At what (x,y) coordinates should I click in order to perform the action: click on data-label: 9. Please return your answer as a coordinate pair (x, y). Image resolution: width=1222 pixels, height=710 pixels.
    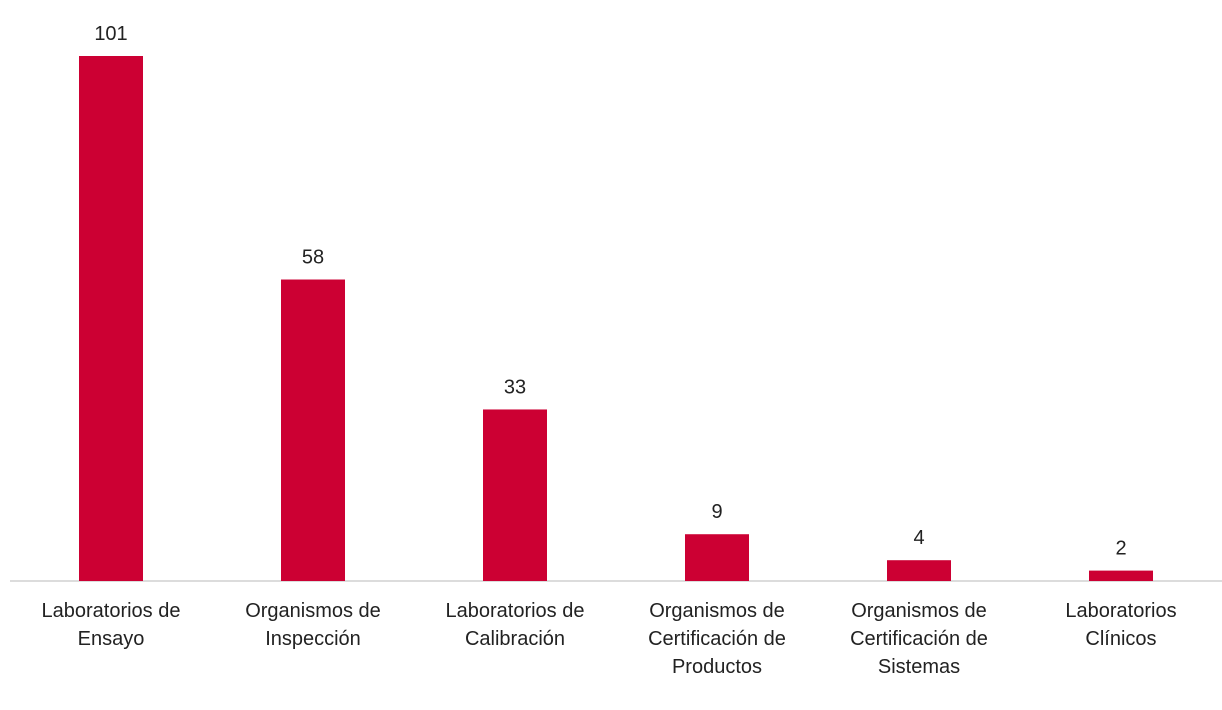
    Looking at the image, I should click on (716, 512).